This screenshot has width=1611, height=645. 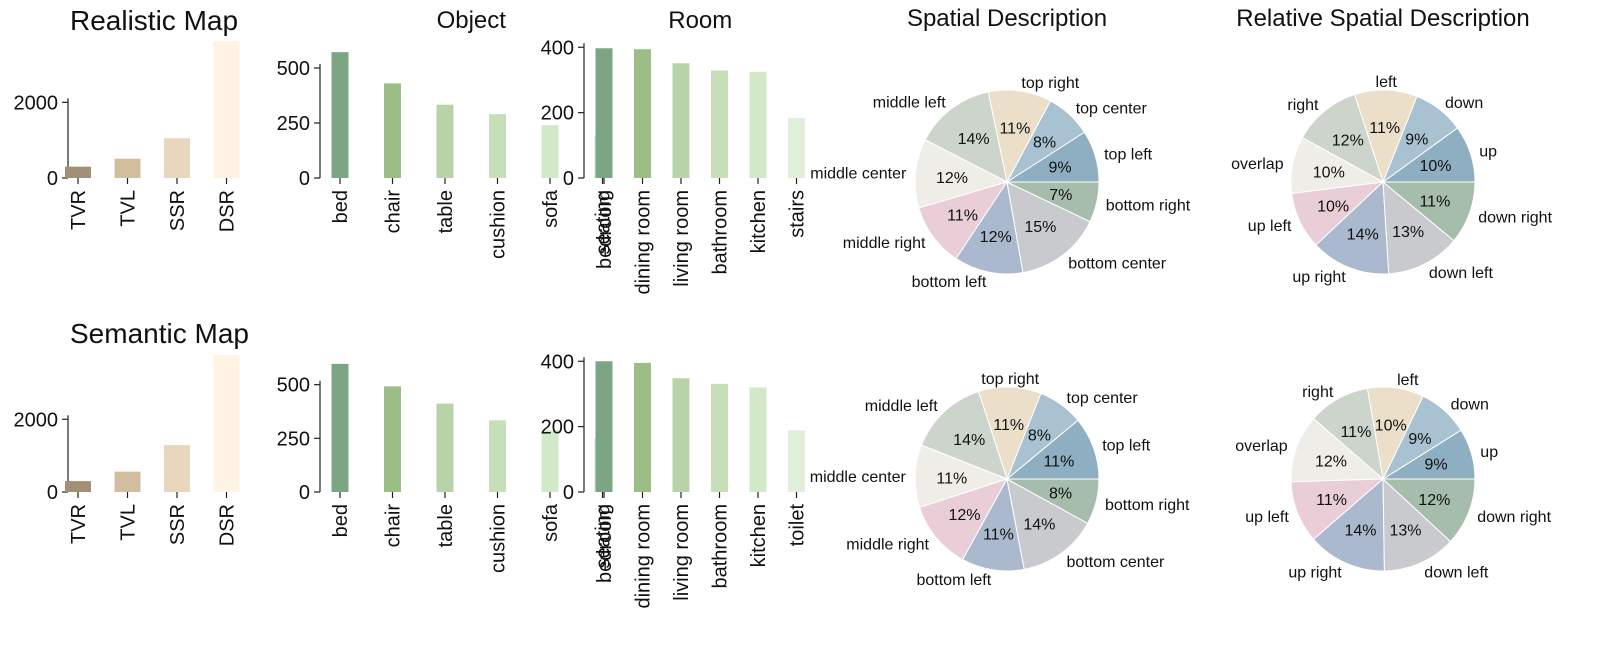 What do you see at coordinates (887, 545) in the screenshot?
I see `pie-category-label: middle right` at bounding box center [887, 545].